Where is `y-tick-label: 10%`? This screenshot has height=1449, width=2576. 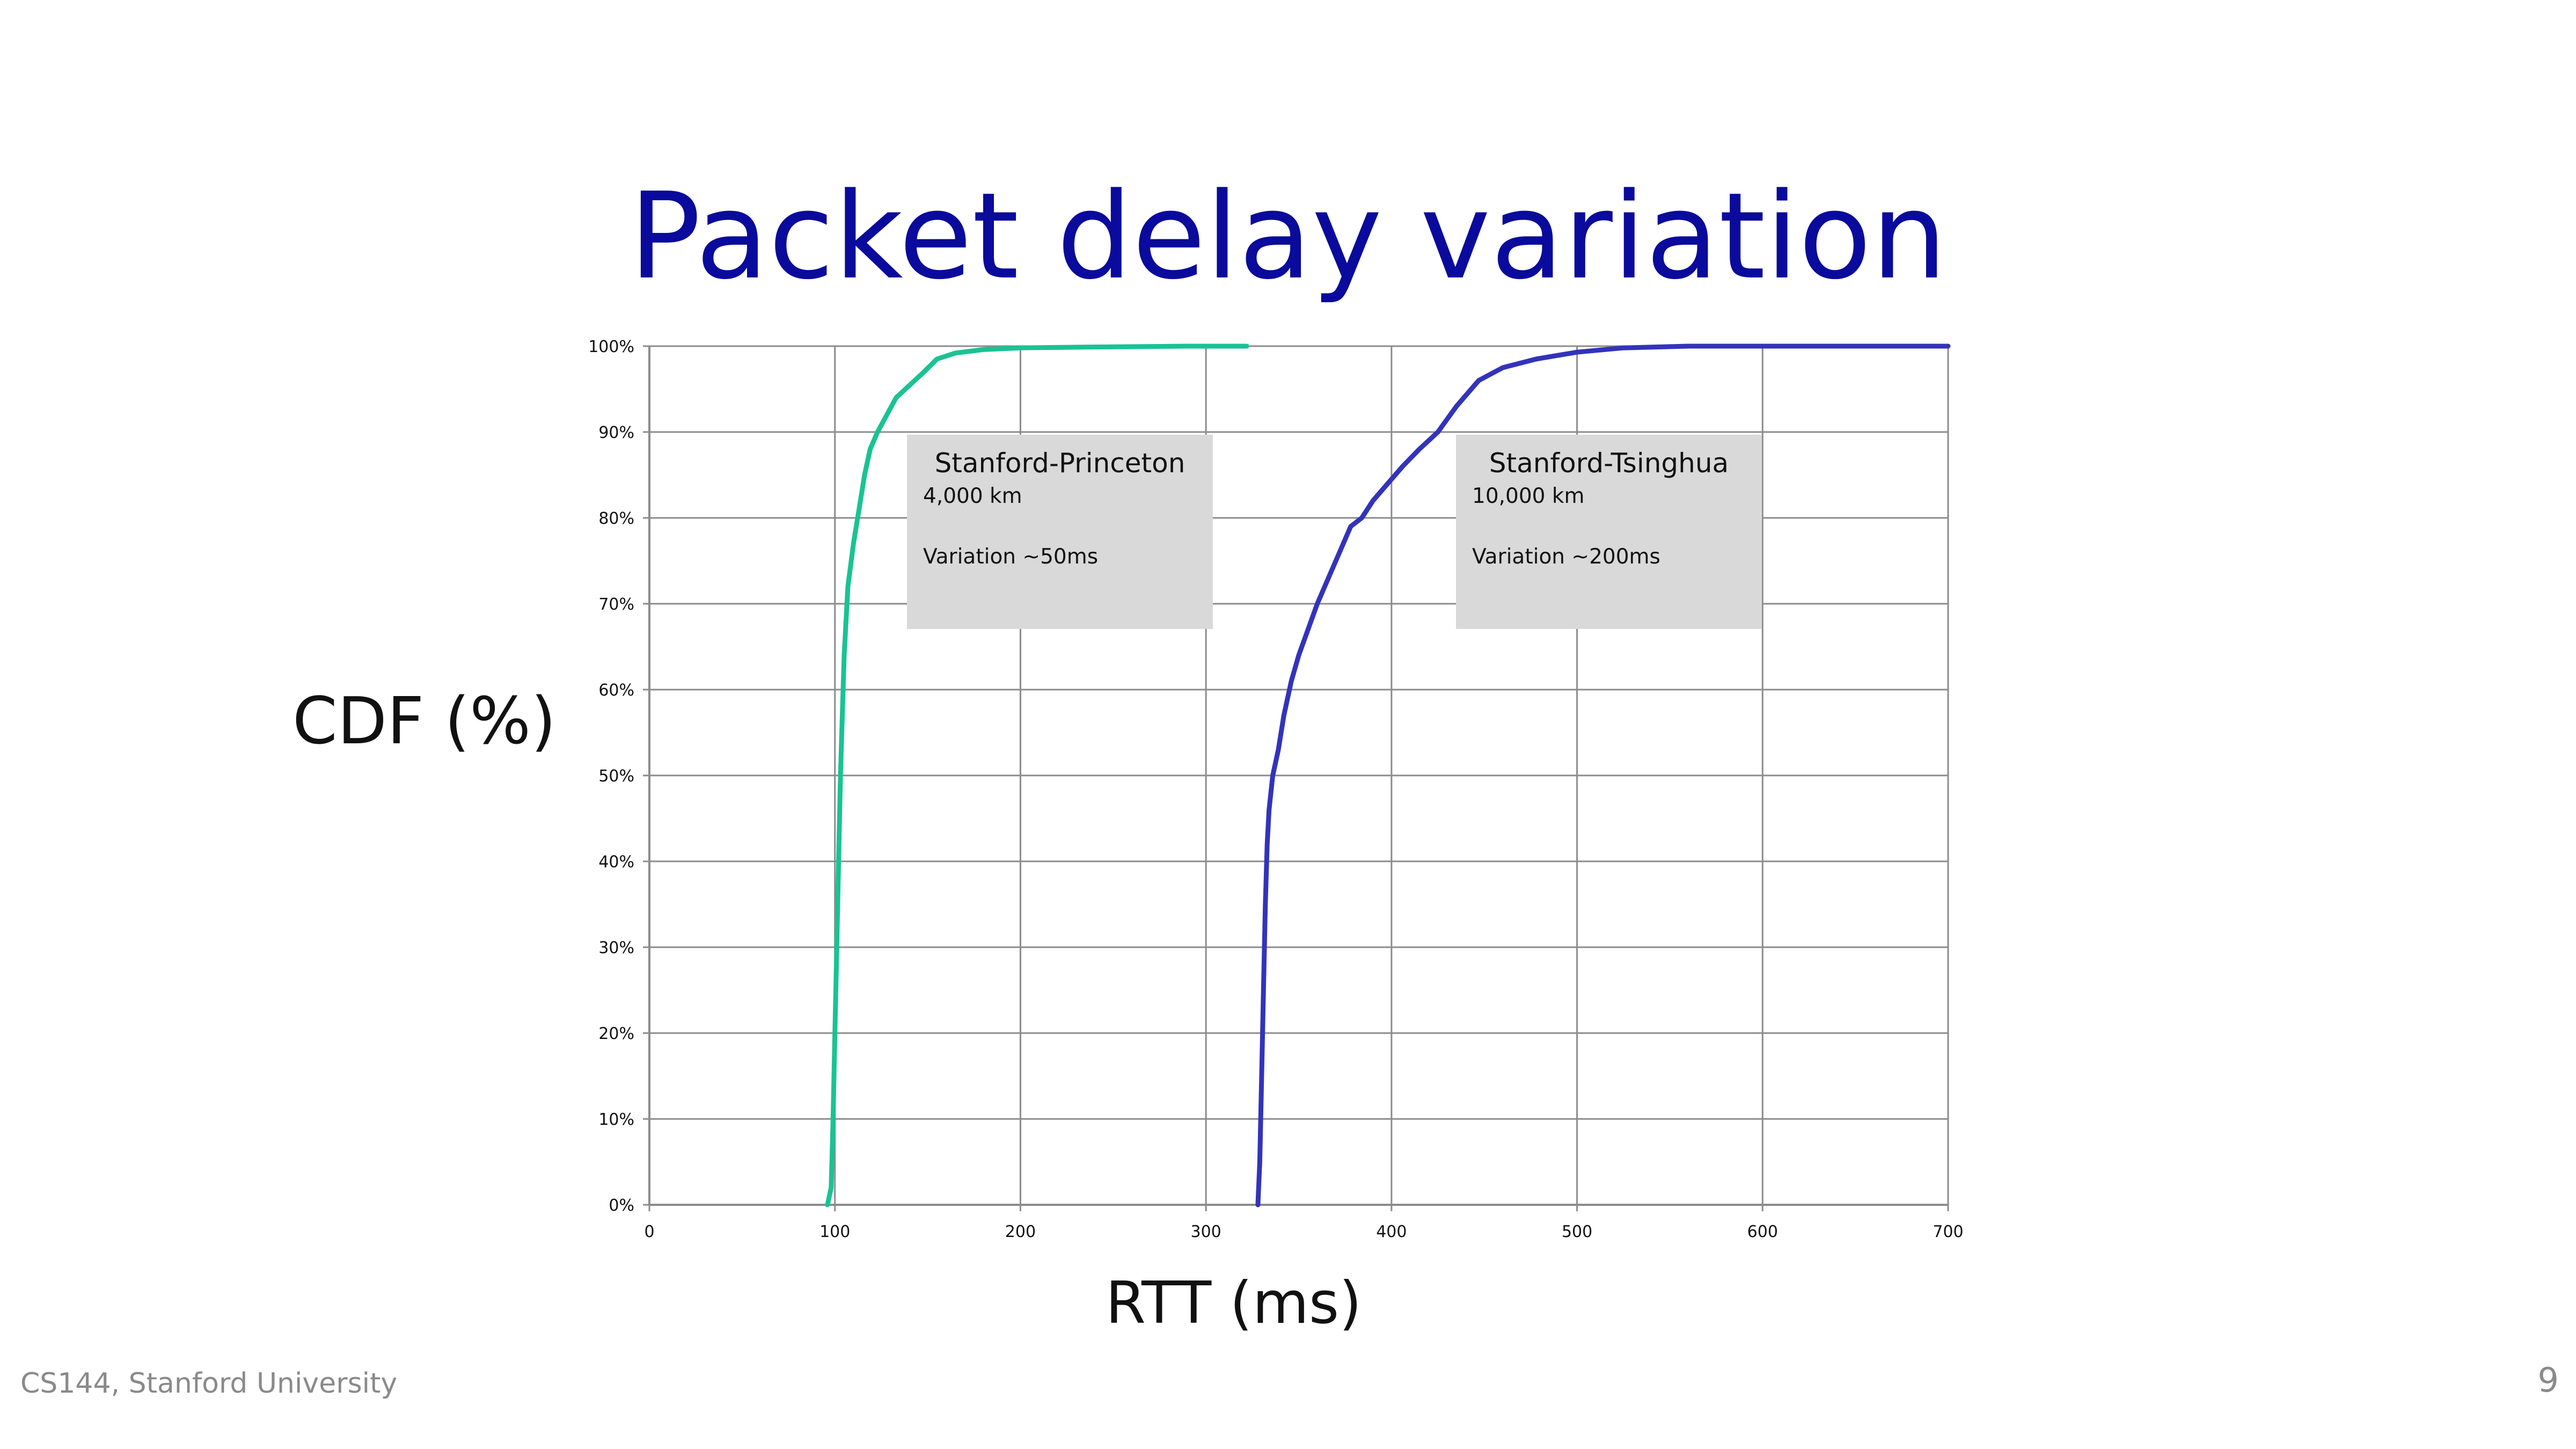
y-tick-label: 10% is located at coordinates (616, 1119).